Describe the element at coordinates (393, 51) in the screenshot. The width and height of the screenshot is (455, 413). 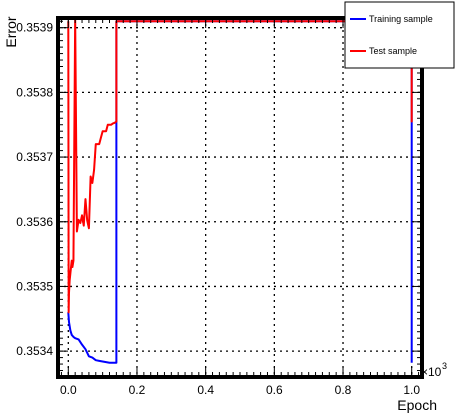
I see `legend-label-test: Test sample` at that location.